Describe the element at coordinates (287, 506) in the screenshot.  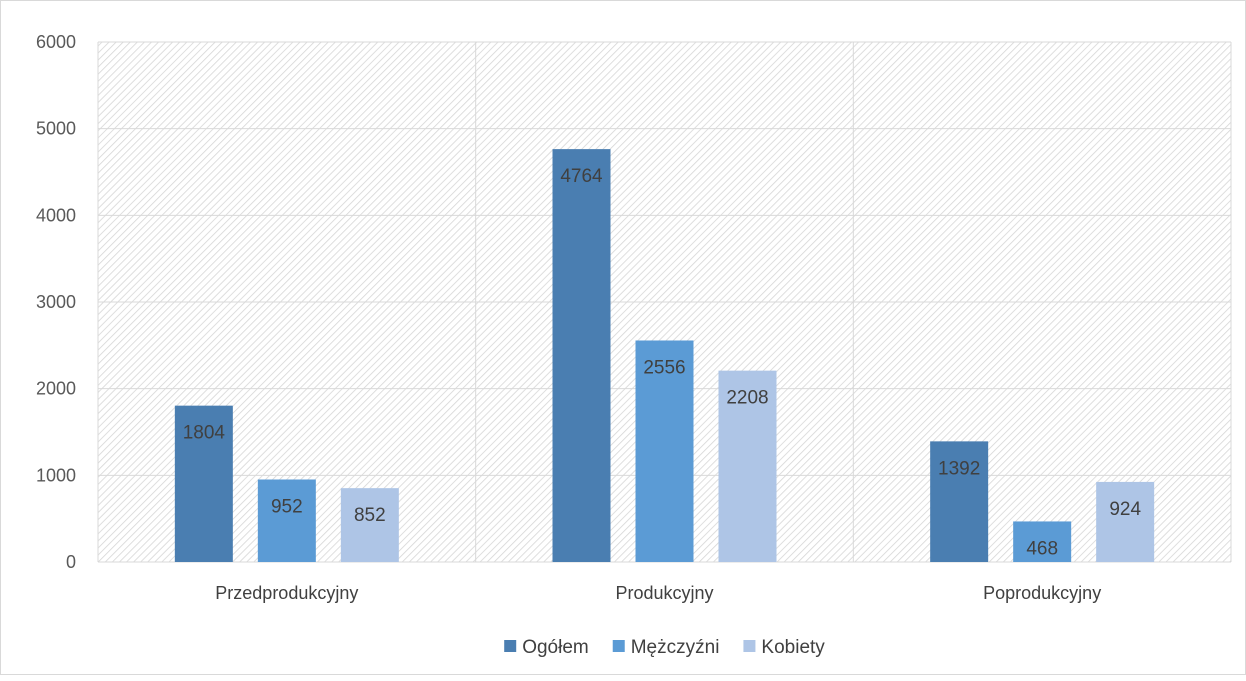
I see `data-label: 952` at that location.